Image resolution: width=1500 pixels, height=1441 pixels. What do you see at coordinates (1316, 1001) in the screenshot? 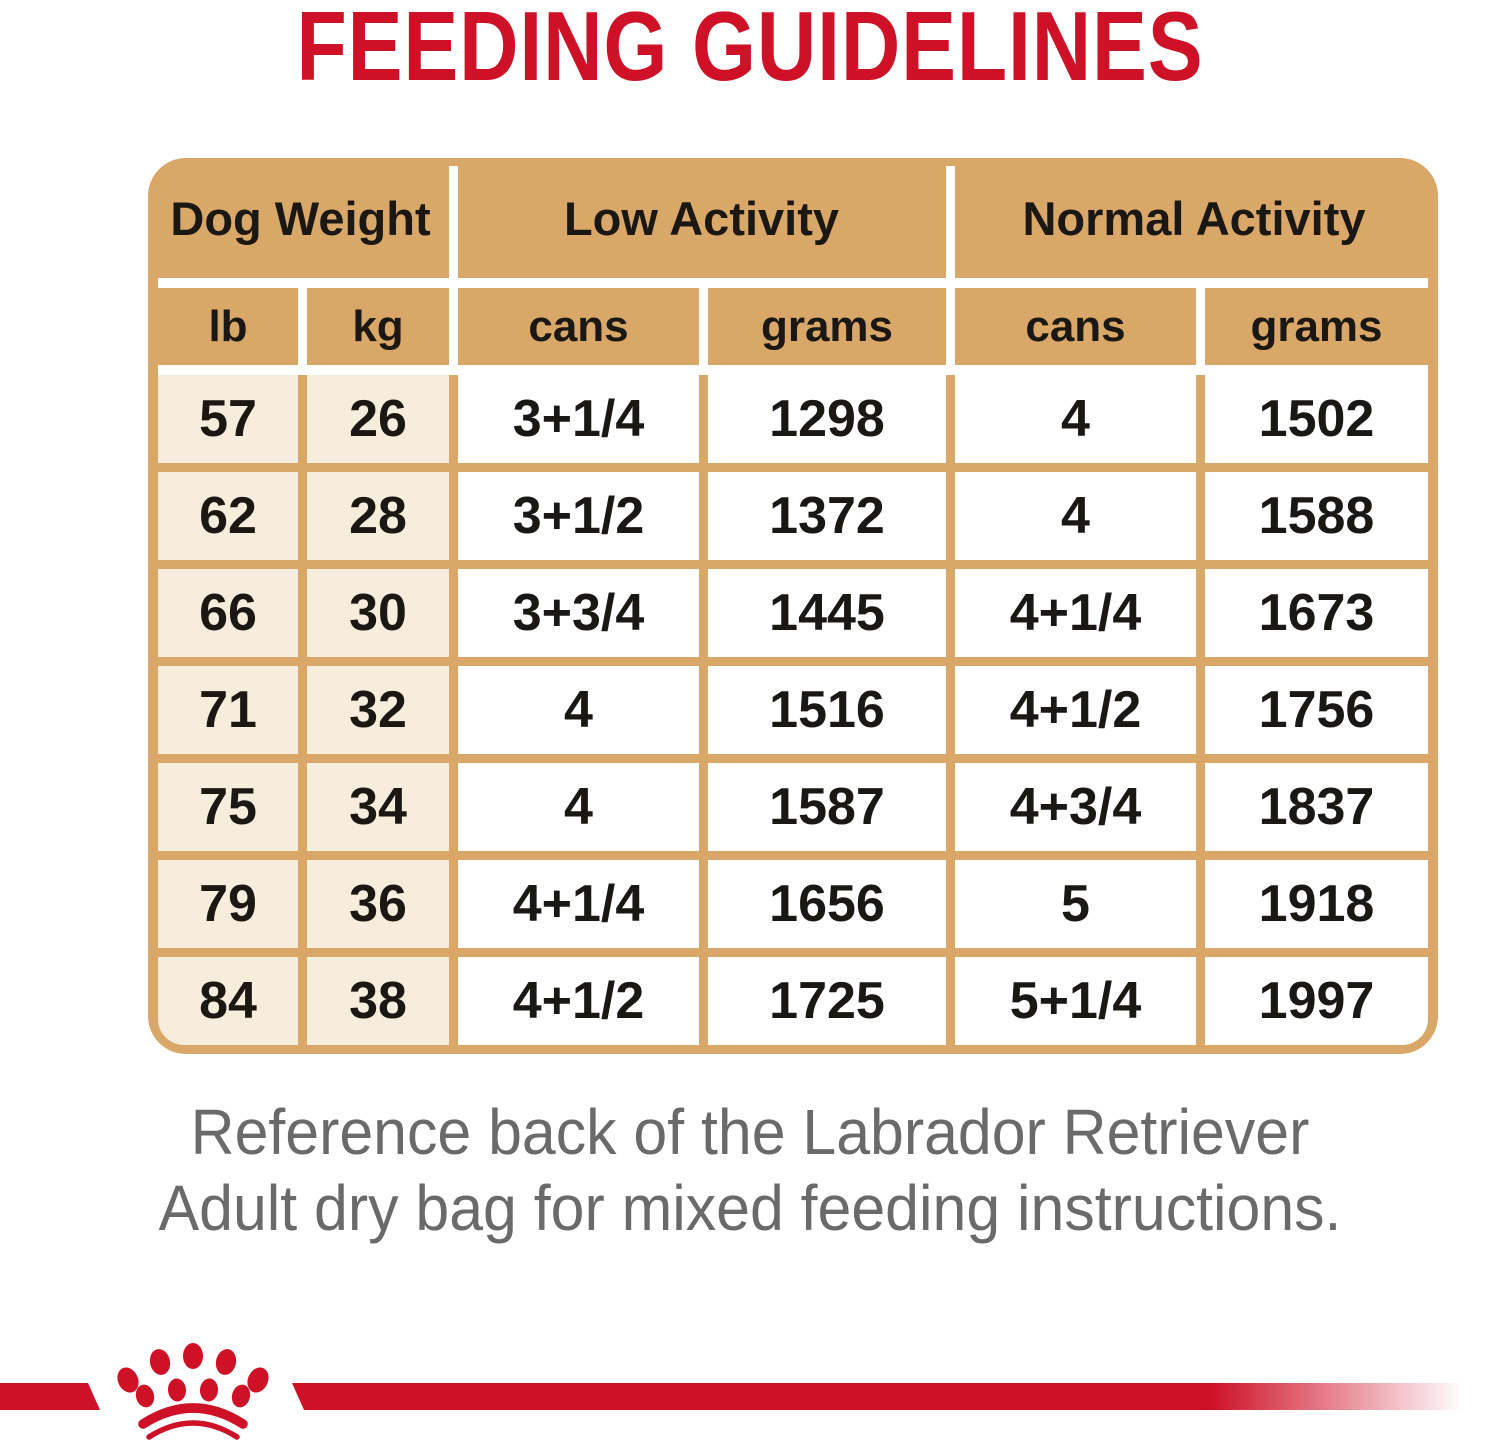
I see `table-cell: 1997` at bounding box center [1316, 1001].